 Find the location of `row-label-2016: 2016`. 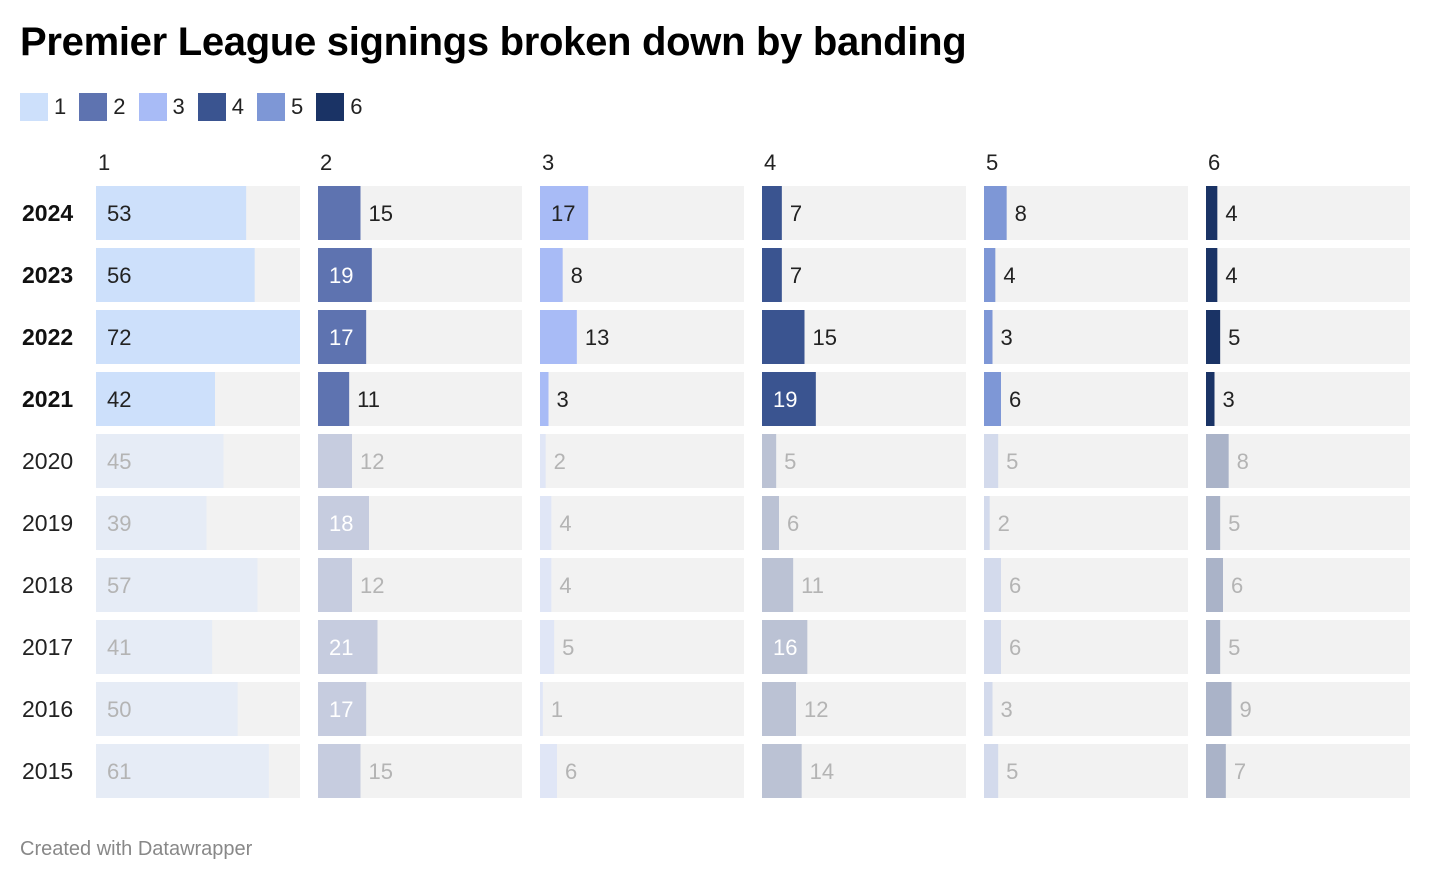

row-label-2016: 2016 is located at coordinates (47, 709).